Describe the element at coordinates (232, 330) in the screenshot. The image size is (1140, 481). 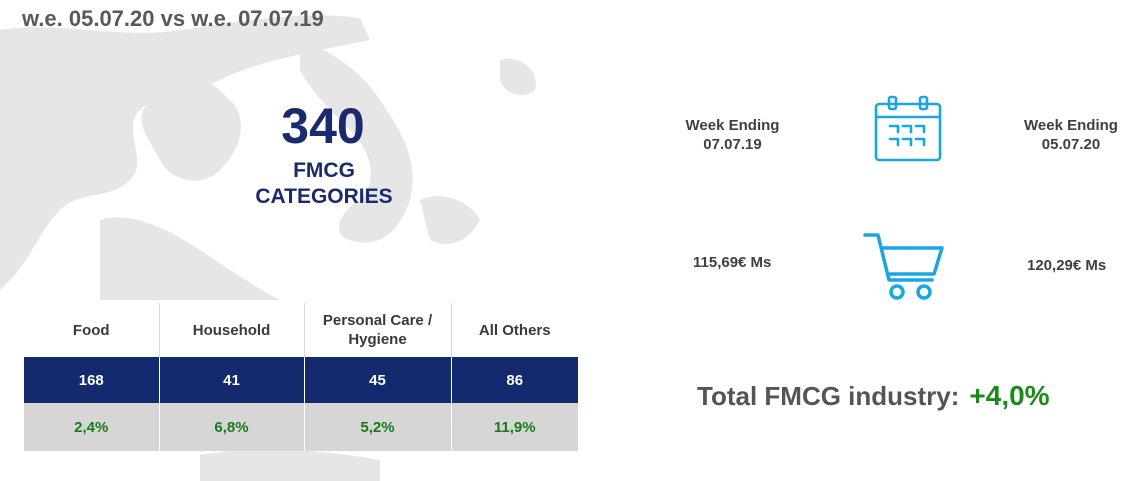
I see `header-household: Household` at that location.